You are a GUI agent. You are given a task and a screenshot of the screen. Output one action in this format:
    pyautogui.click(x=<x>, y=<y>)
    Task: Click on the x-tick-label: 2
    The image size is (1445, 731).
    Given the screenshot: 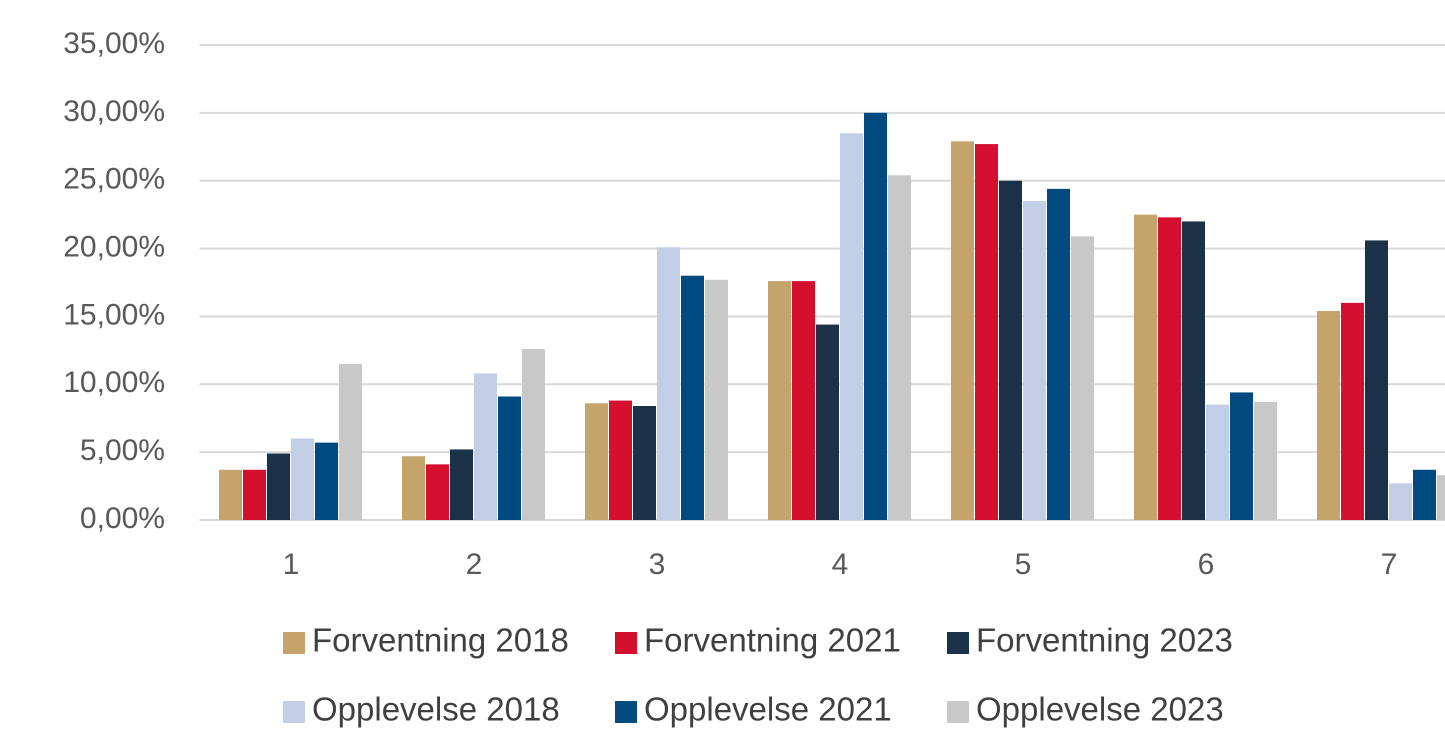 What is the action you would take?
    pyautogui.click(x=474, y=564)
    